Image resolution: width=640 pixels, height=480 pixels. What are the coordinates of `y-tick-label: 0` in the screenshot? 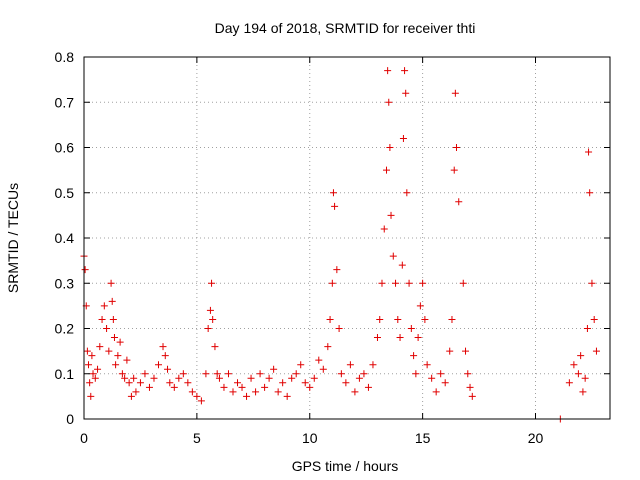 It's located at (70, 419).